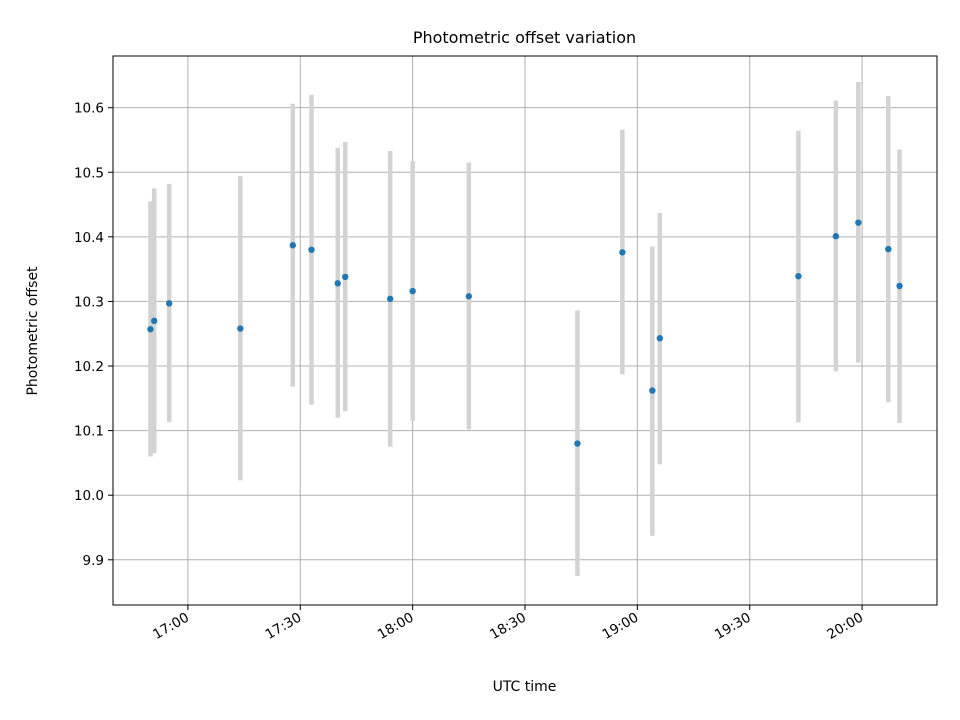 This screenshot has height=720, width=960. I want to click on x-axis-label: UTC time, so click(525, 687).